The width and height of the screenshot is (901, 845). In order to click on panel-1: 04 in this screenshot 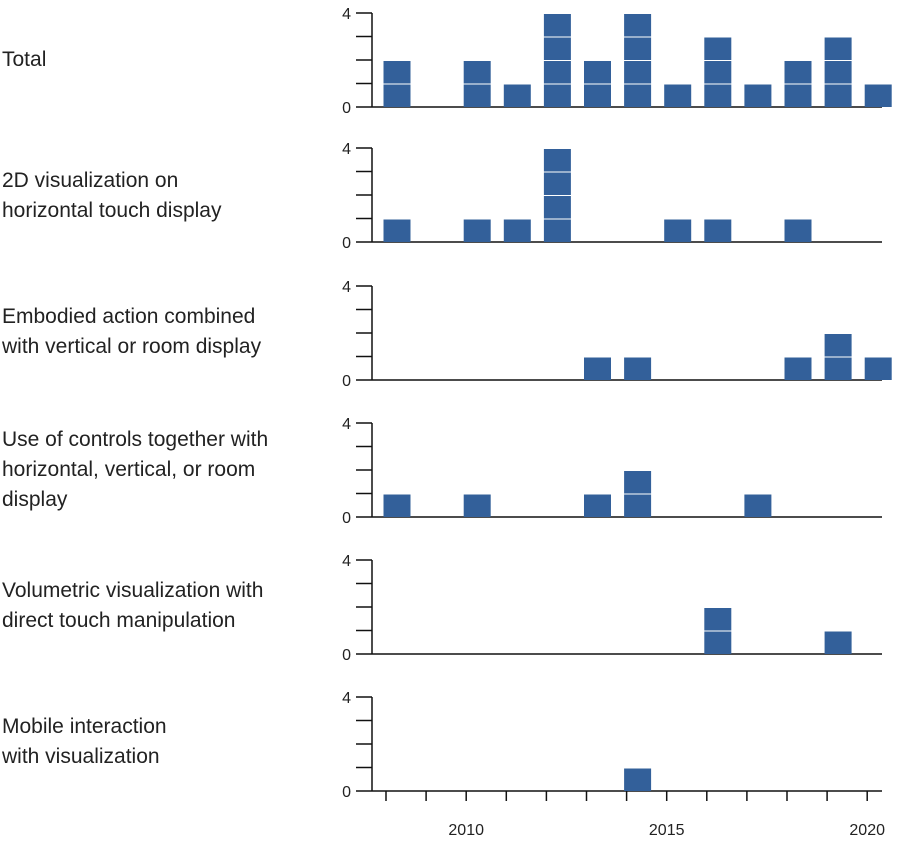, I will do `click(617, 61)`.